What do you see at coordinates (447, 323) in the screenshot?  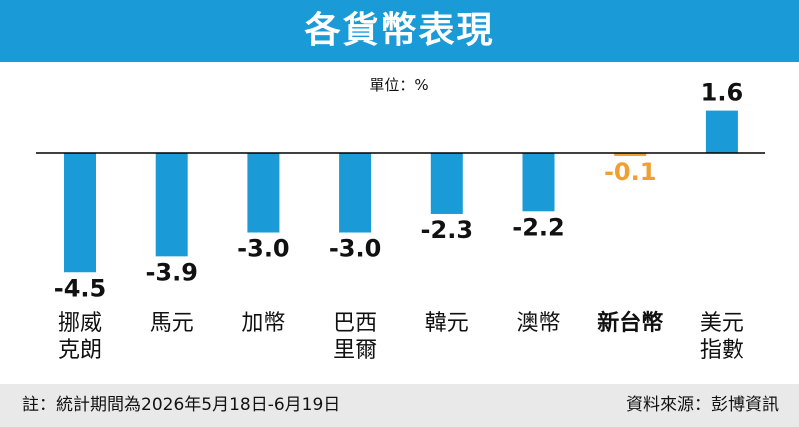 I see `category-label: 韓元` at bounding box center [447, 323].